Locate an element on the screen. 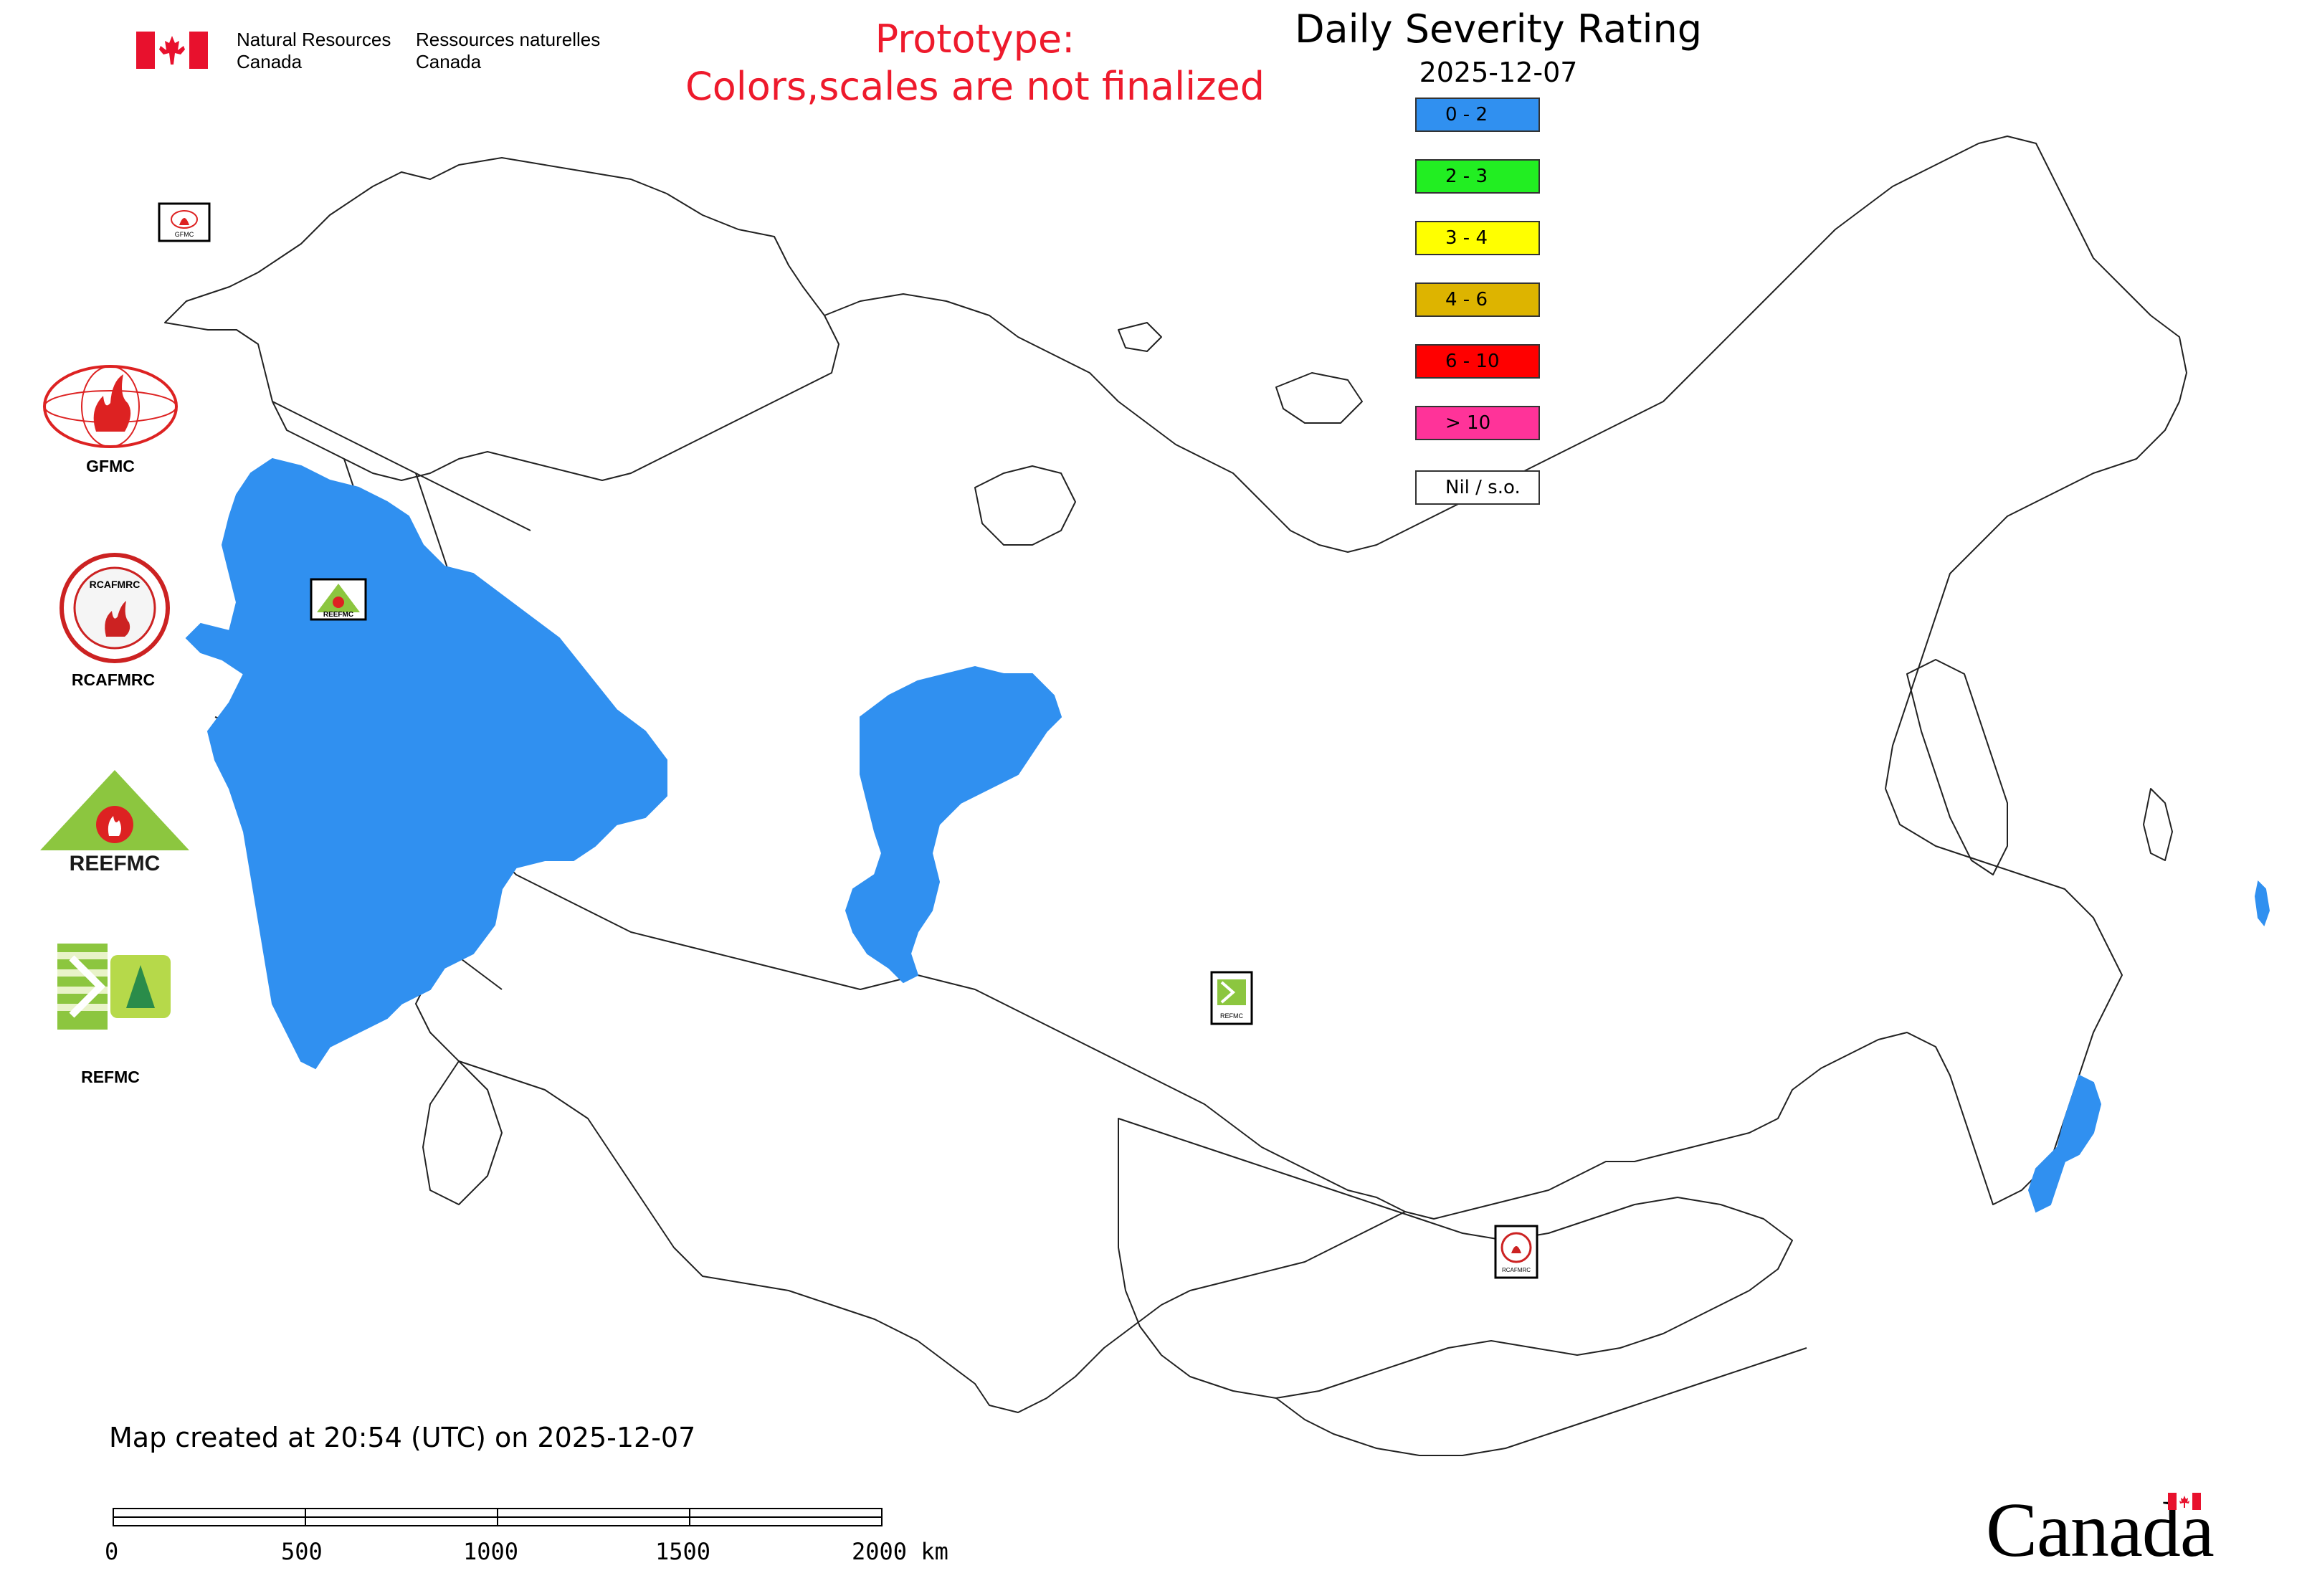 The image size is (2302, 1596). scale-tick-2000-km: 2000 km is located at coordinates (900, 1551).